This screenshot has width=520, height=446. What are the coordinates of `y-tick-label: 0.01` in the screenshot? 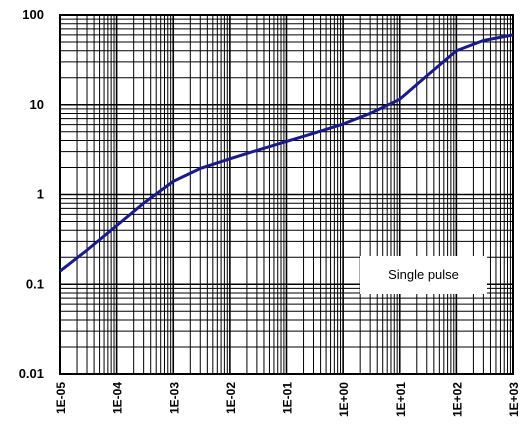 It's located at (31, 373).